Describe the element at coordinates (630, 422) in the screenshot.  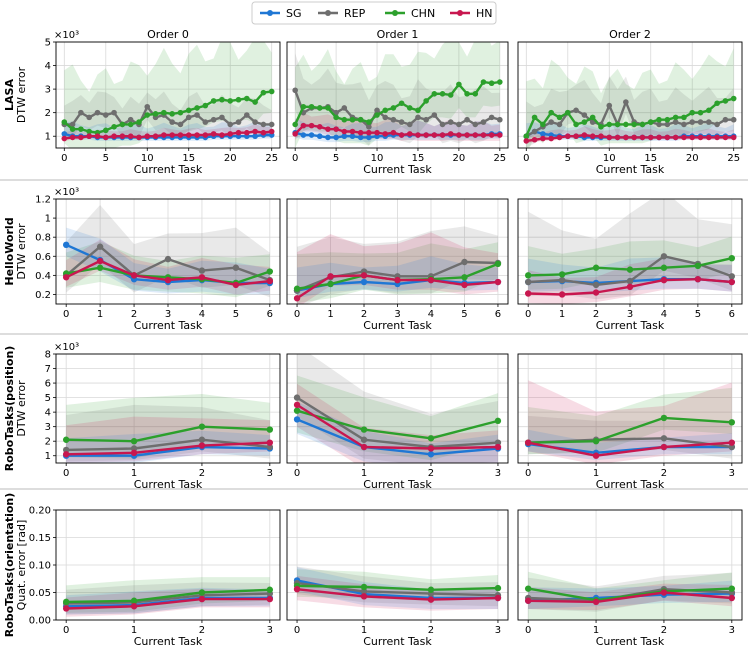
I see `panel-robotasks-position-order-2: 0 1 2 3 Current Task` at that location.